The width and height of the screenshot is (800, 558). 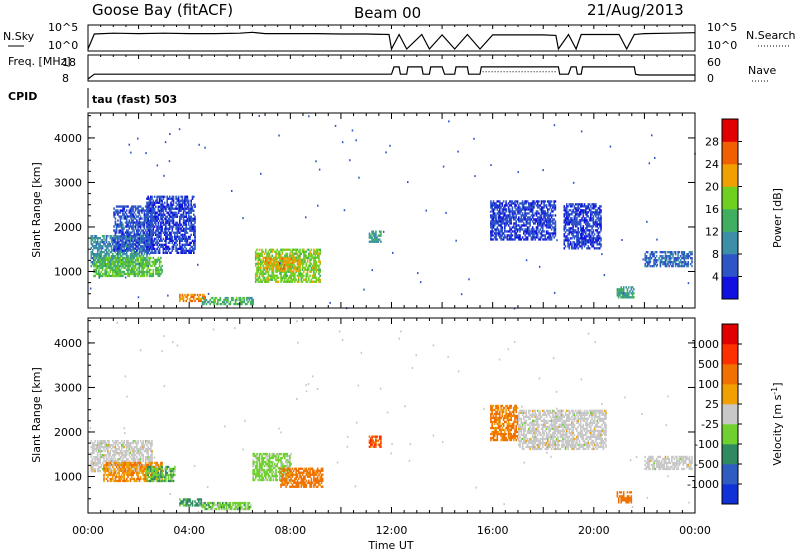 I want to click on frequency-left-tick-top: 18, so click(x=69, y=62).